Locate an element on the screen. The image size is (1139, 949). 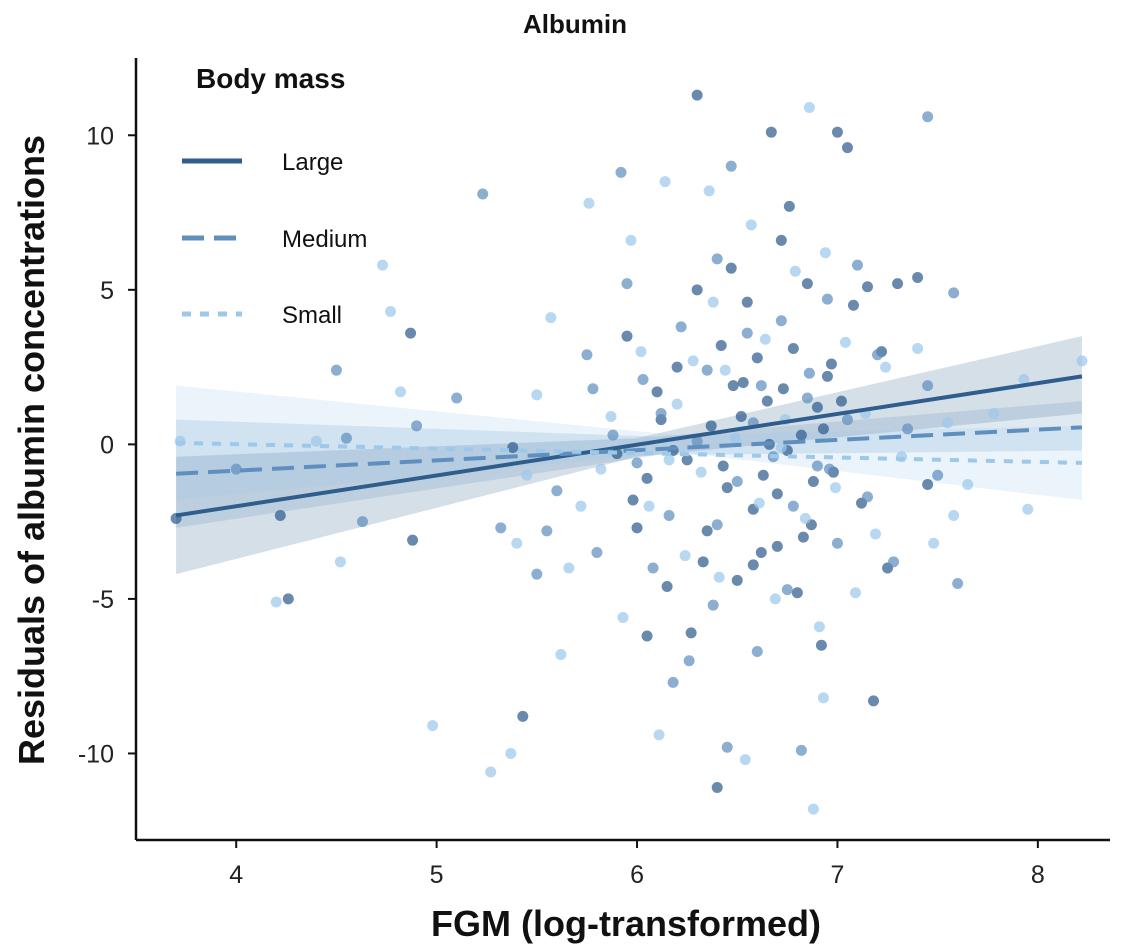
small-fit-line is located at coordinates (629, 452).